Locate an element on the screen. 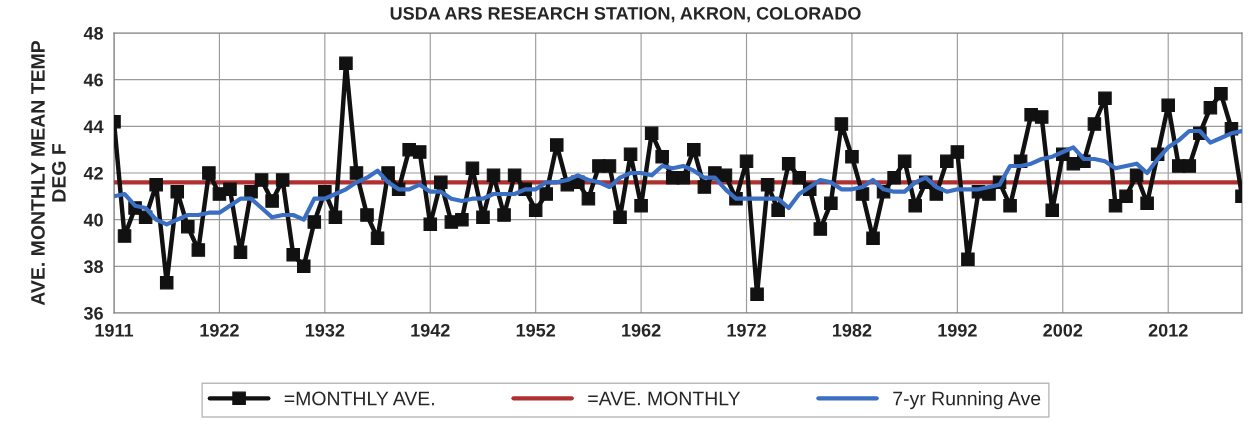  x-tick-label: 1962 is located at coordinates (641, 330).